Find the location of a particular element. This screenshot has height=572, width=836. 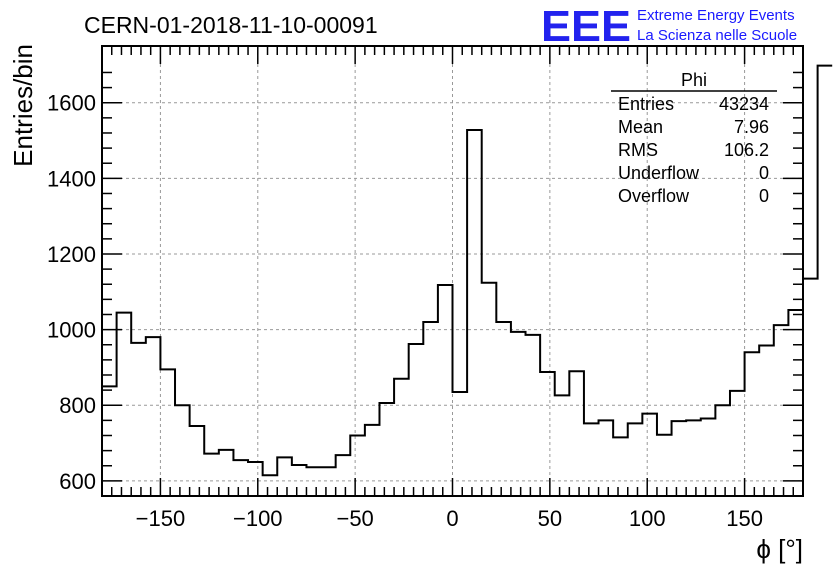

y-tick-labels: 600 800 1000 1200 1400 1600 is located at coordinates (71, 292).